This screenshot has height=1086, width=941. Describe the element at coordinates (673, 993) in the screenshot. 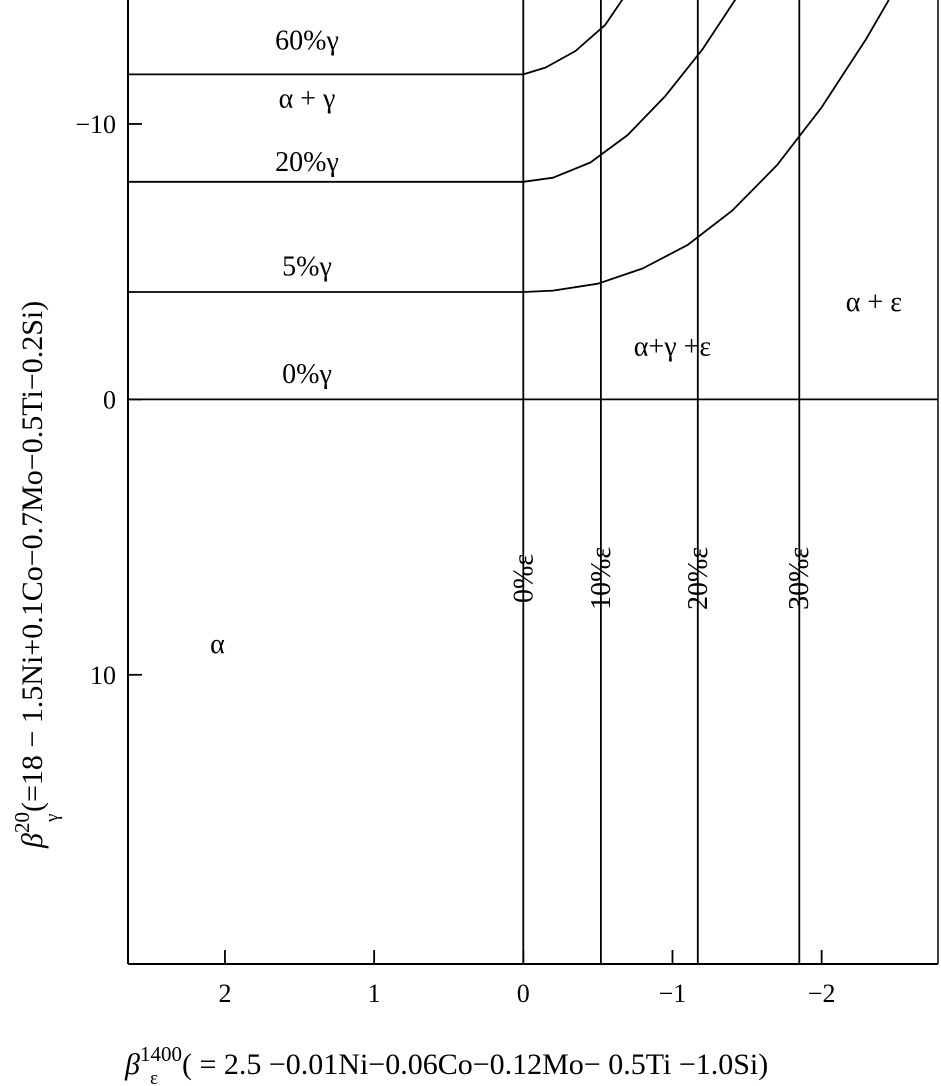

I see `x-tick-label: −1` at that location.